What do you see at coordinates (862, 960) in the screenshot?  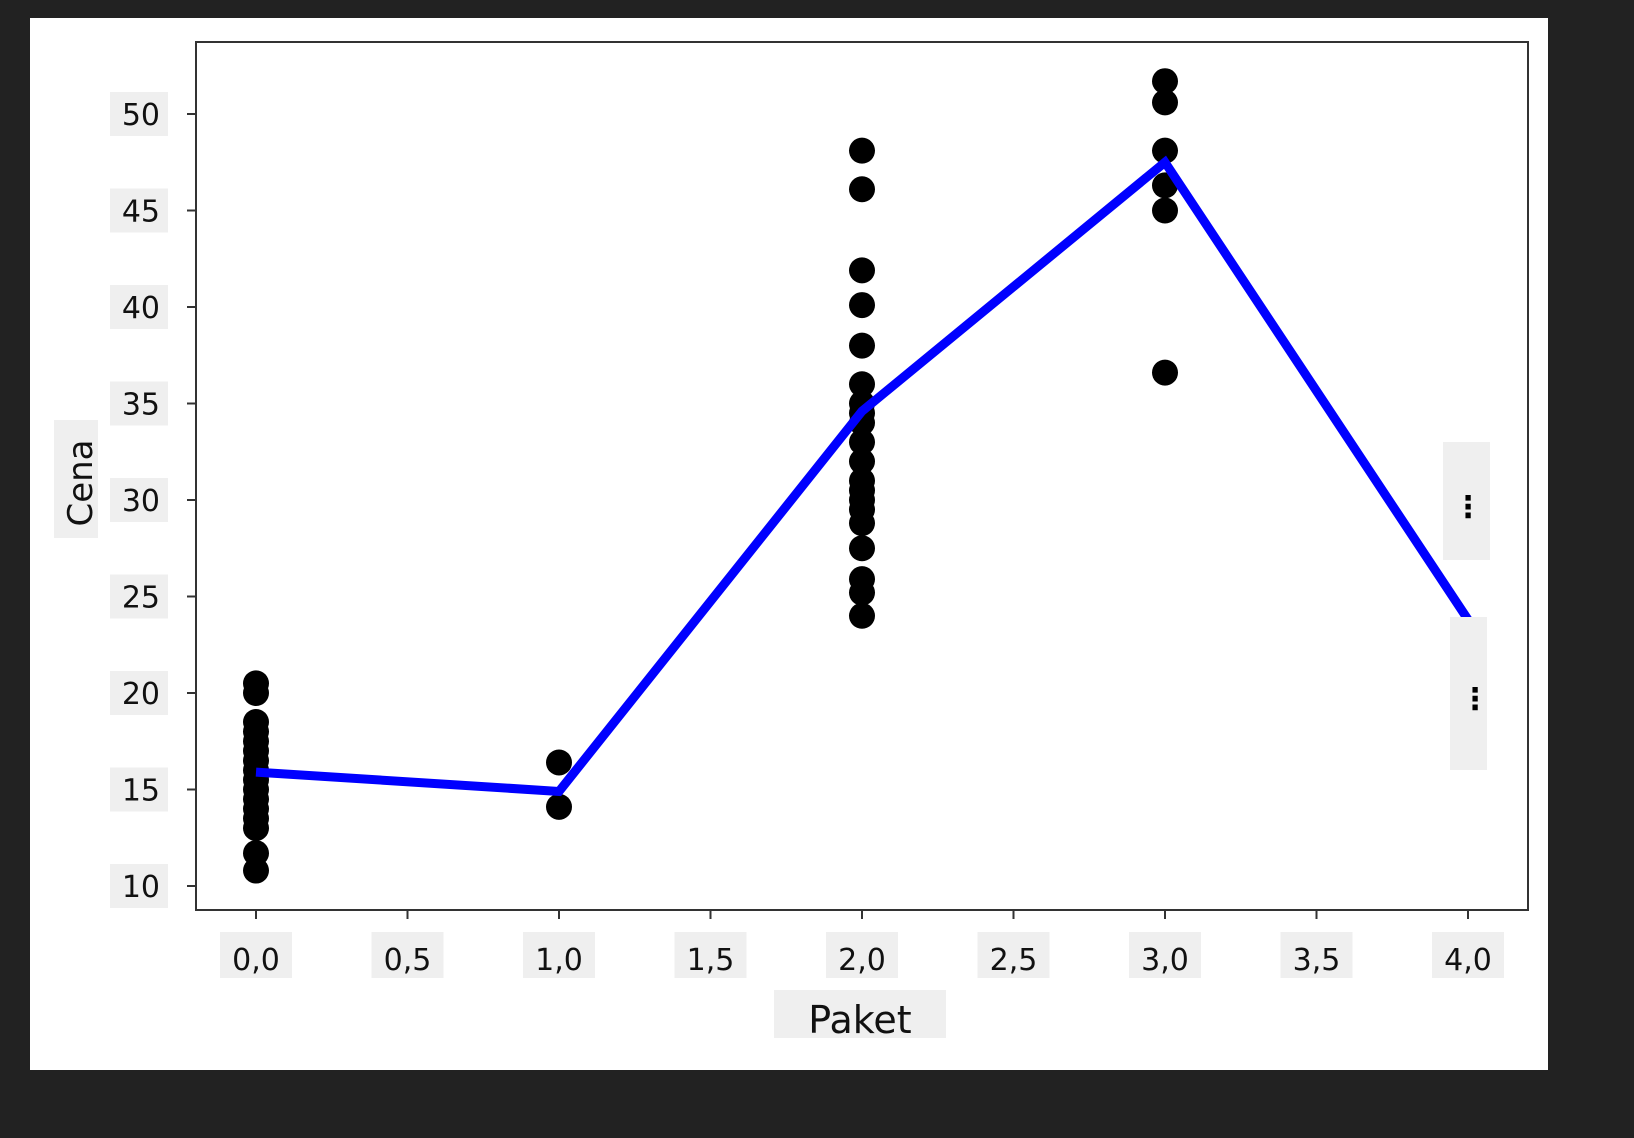 I see `x-tick-label: 2,0` at bounding box center [862, 960].